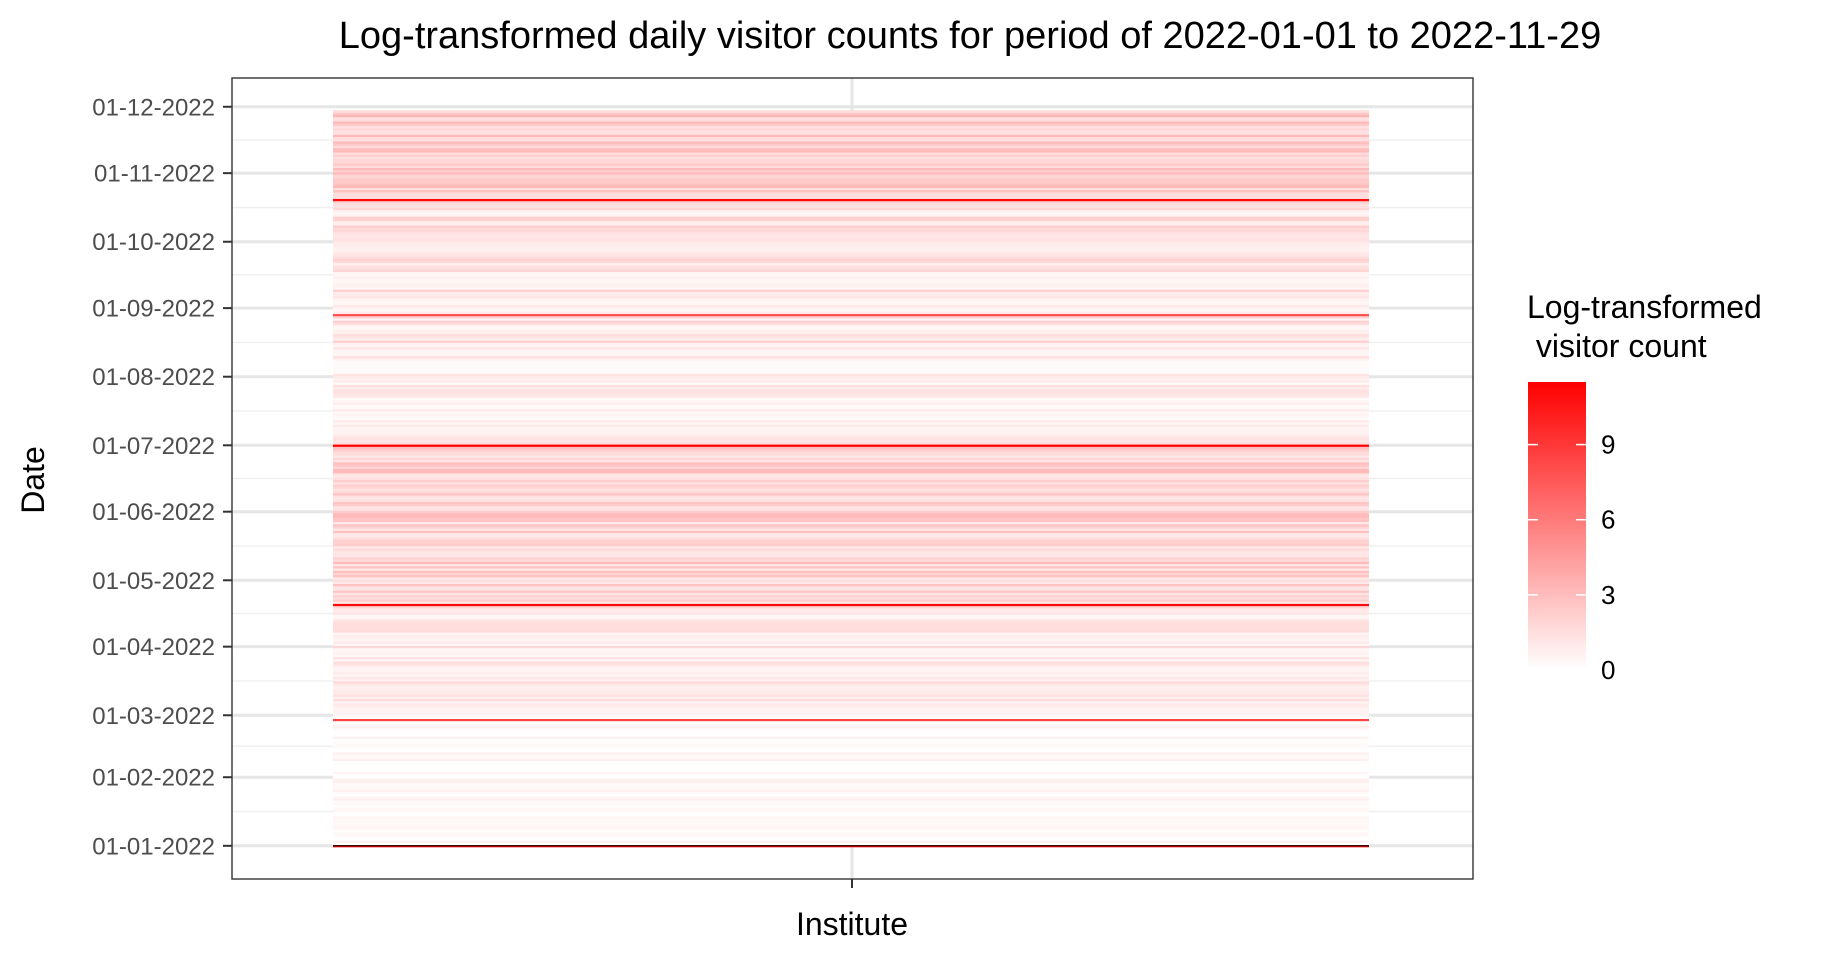  What do you see at coordinates (153, 446) in the screenshot?
I see `y-tick-label: 01-07-2022` at bounding box center [153, 446].